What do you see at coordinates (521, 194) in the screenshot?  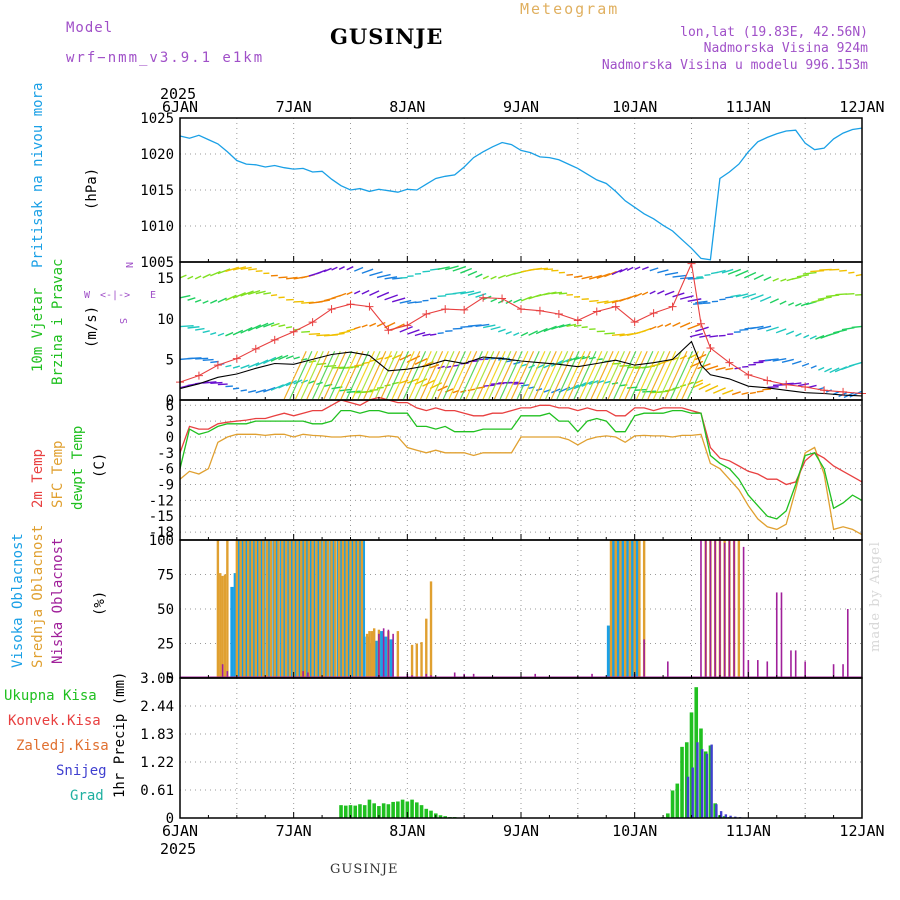 I see `pressure-line` at bounding box center [521, 194].